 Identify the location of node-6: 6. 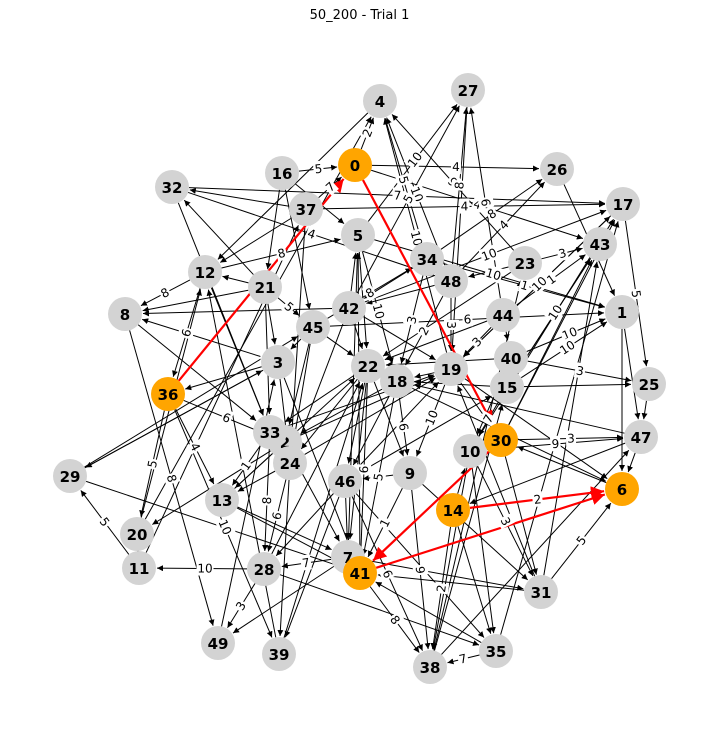
(622, 489).